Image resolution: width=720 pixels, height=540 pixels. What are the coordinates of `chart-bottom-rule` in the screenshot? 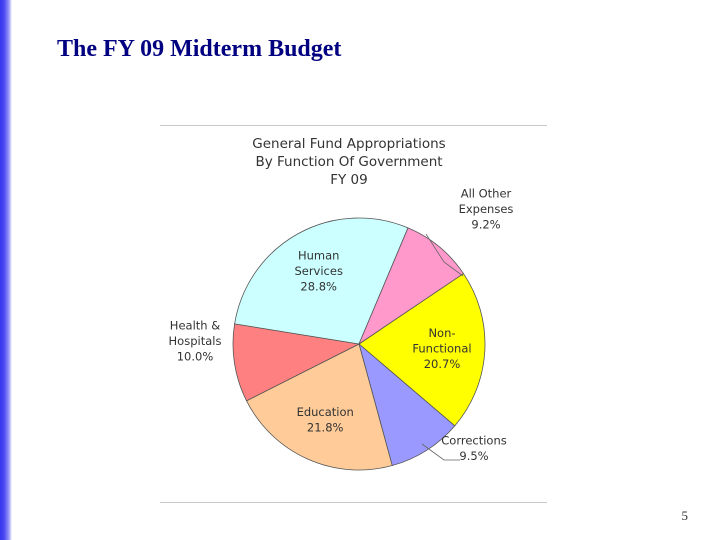 It's located at (353, 502).